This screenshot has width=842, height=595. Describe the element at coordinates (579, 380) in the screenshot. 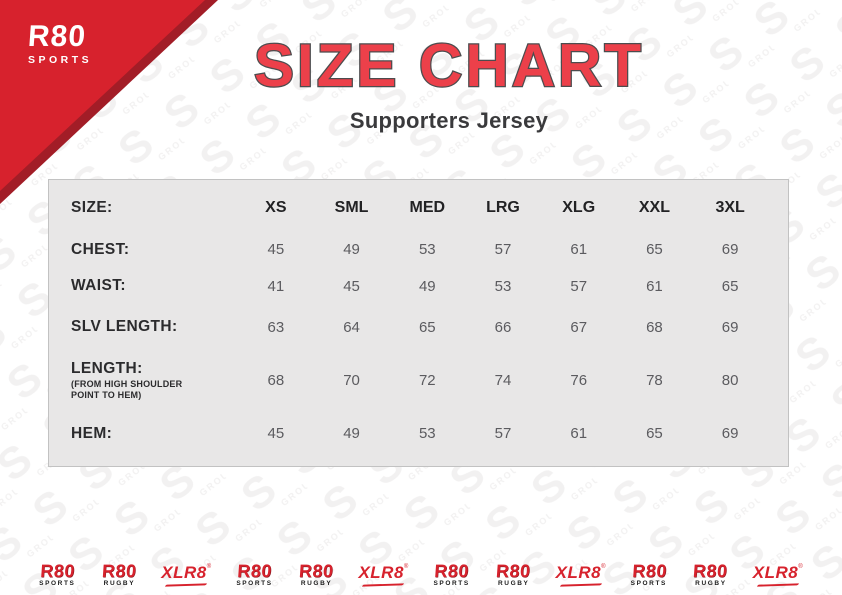

I see `measurement-value: 76` at that location.